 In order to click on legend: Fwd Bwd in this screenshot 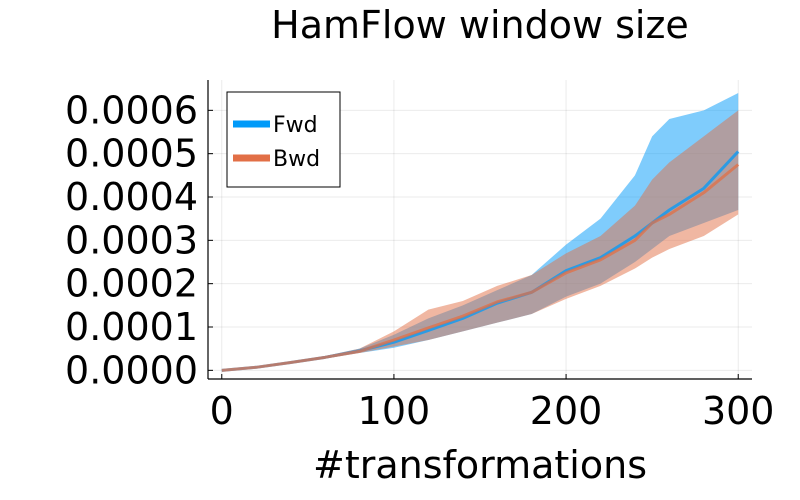, I will do `click(283, 139)`.